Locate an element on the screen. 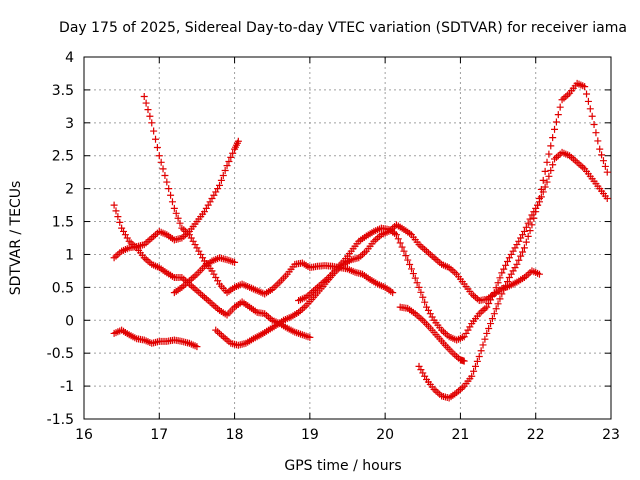  y-tick-label: 2.5 is located at coordinates (63, 157).